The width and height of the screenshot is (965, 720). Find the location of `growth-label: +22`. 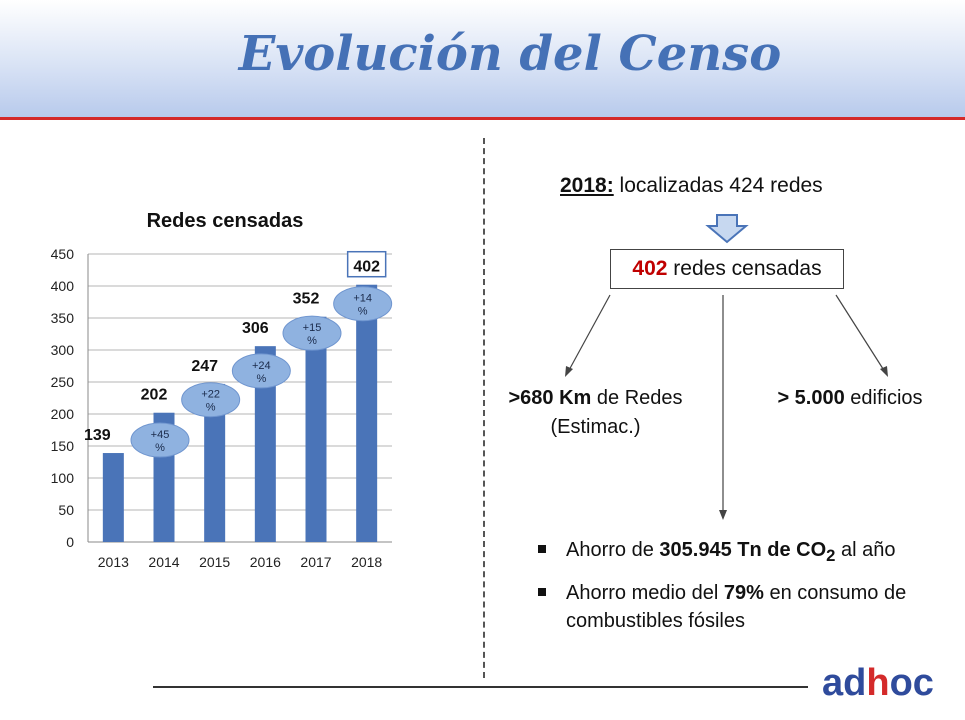

growth-label: +22 is located at coordinates (210, 395).